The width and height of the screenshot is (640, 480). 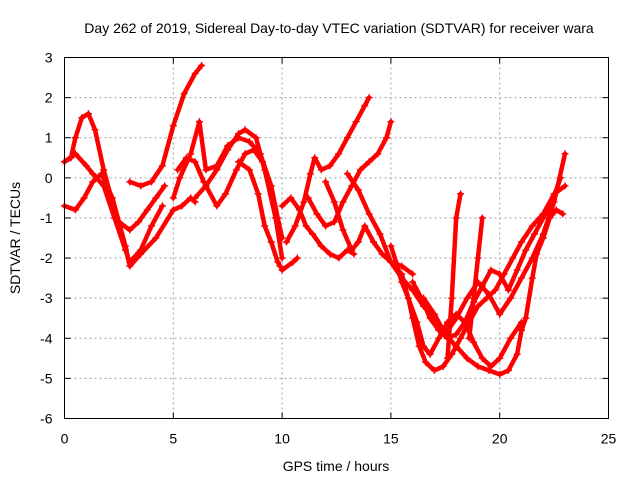 What do you see at coordinates (391, 439) in the screenshot?
I see `x-tick-label: 15` at bounding box center [391, 439].